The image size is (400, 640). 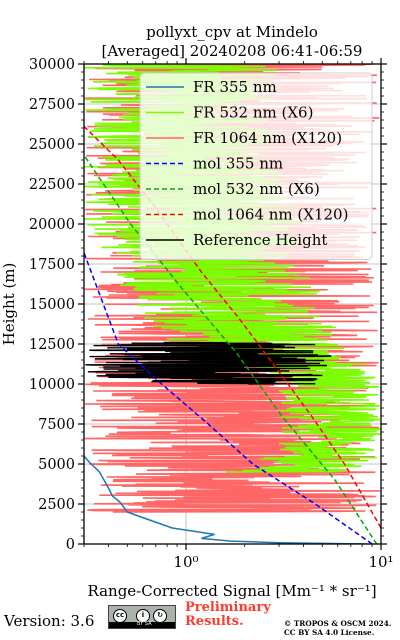 I want to click on y-tick-label: 15000, so click(x=52, y=305).